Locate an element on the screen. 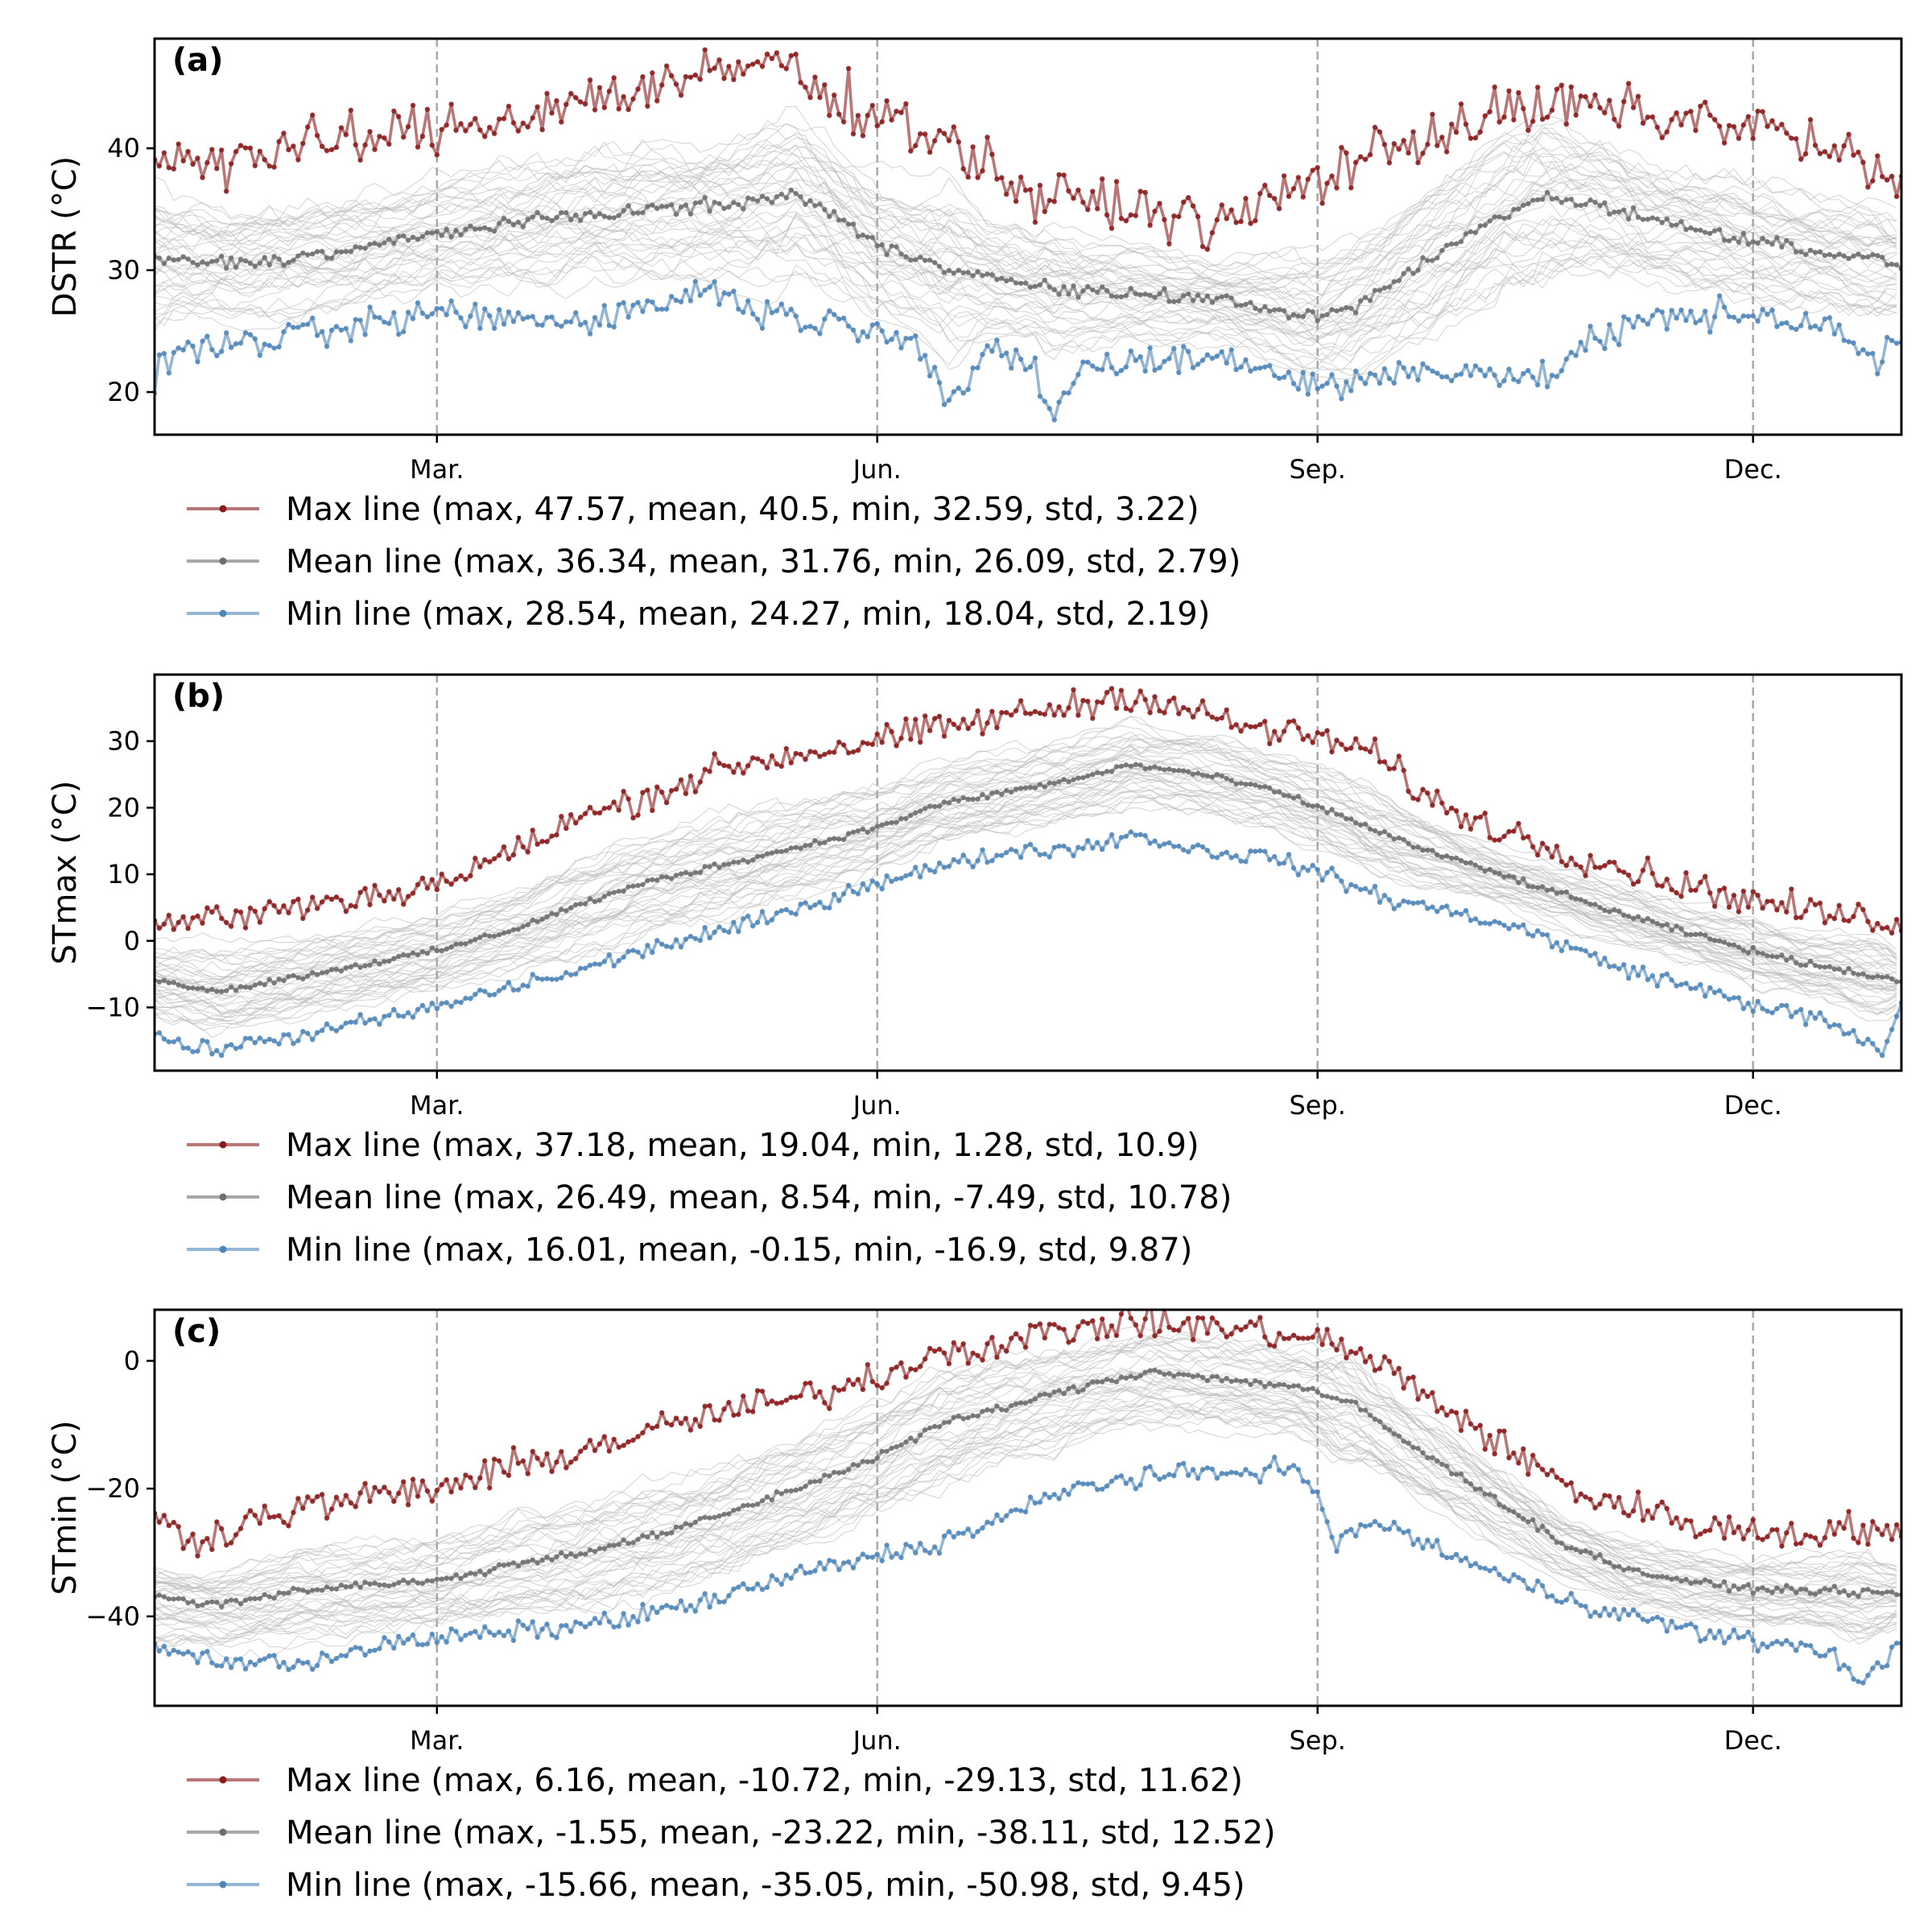 The image size is (1932, 1932). panel-label: (b) is located at coordinates (198, 696).